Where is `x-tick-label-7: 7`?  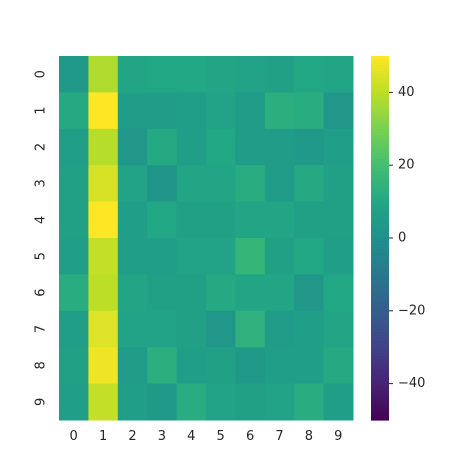
x-tick-label-7: 7 is located at coordinates (279, 436).